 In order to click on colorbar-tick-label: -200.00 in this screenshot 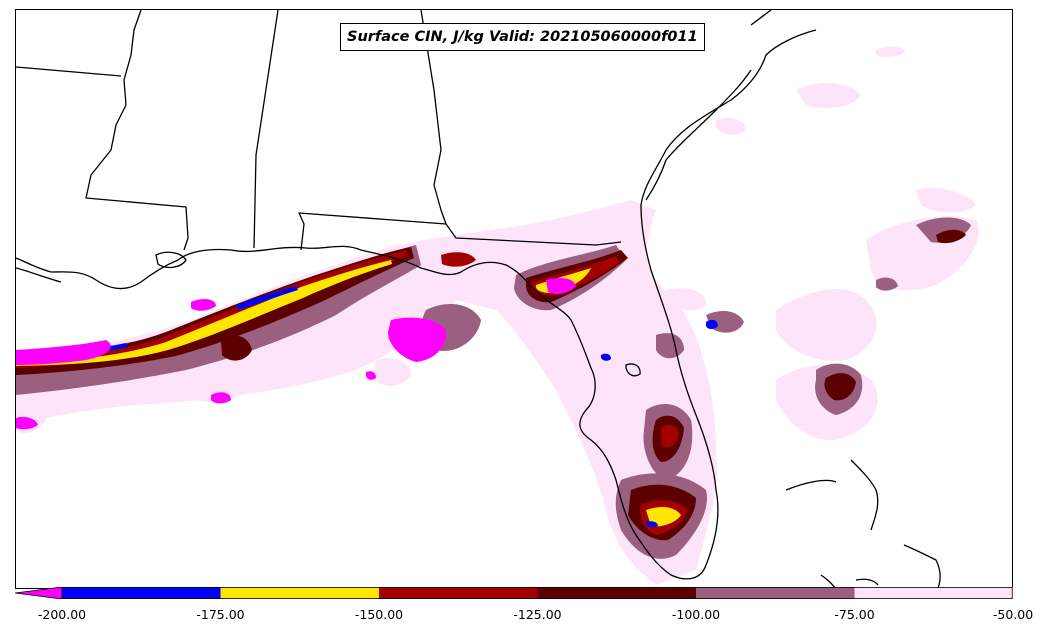, I will do `click(62, 614)`.